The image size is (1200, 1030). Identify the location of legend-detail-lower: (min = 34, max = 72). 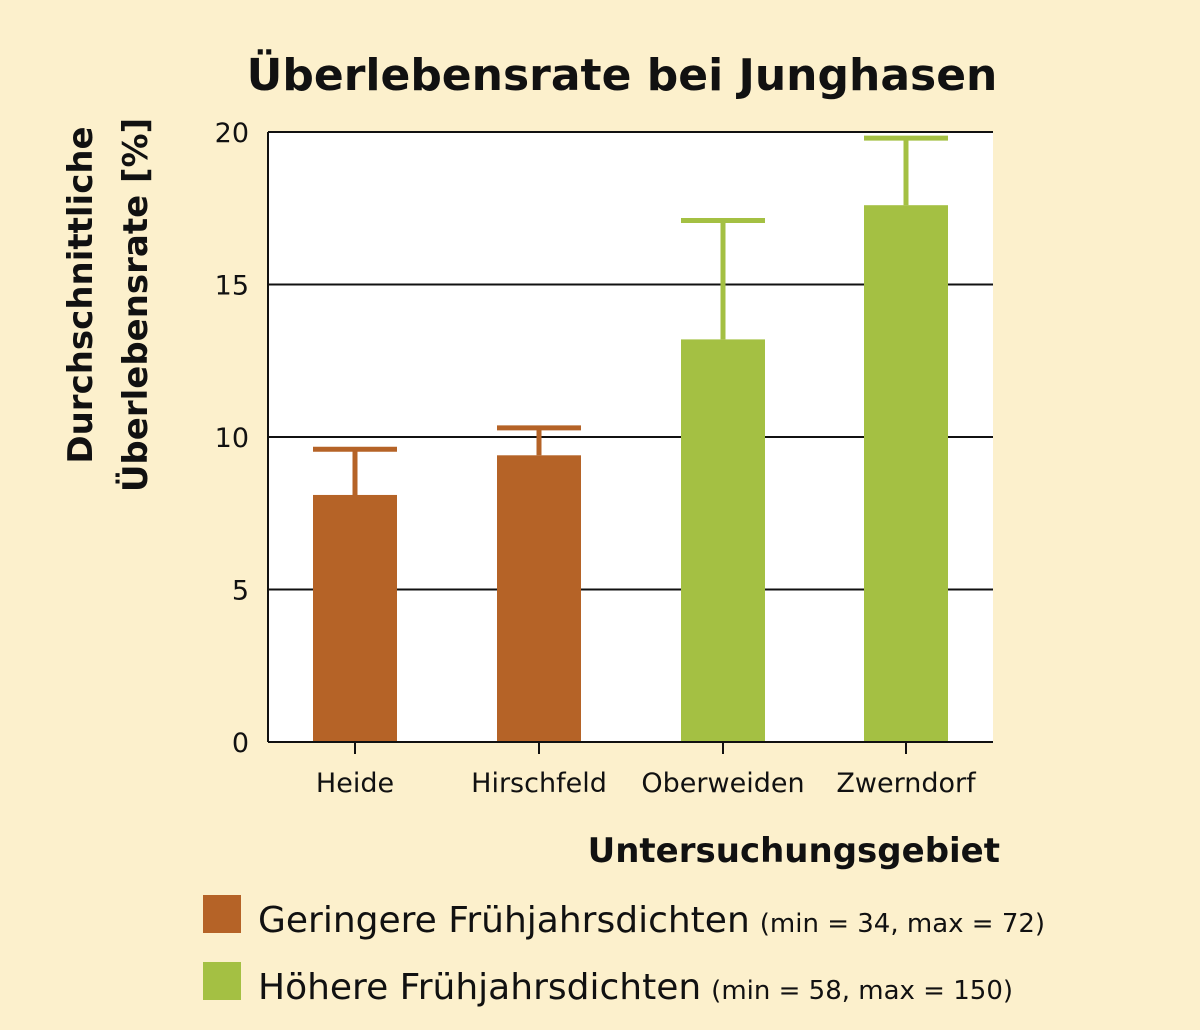
(902, 924).